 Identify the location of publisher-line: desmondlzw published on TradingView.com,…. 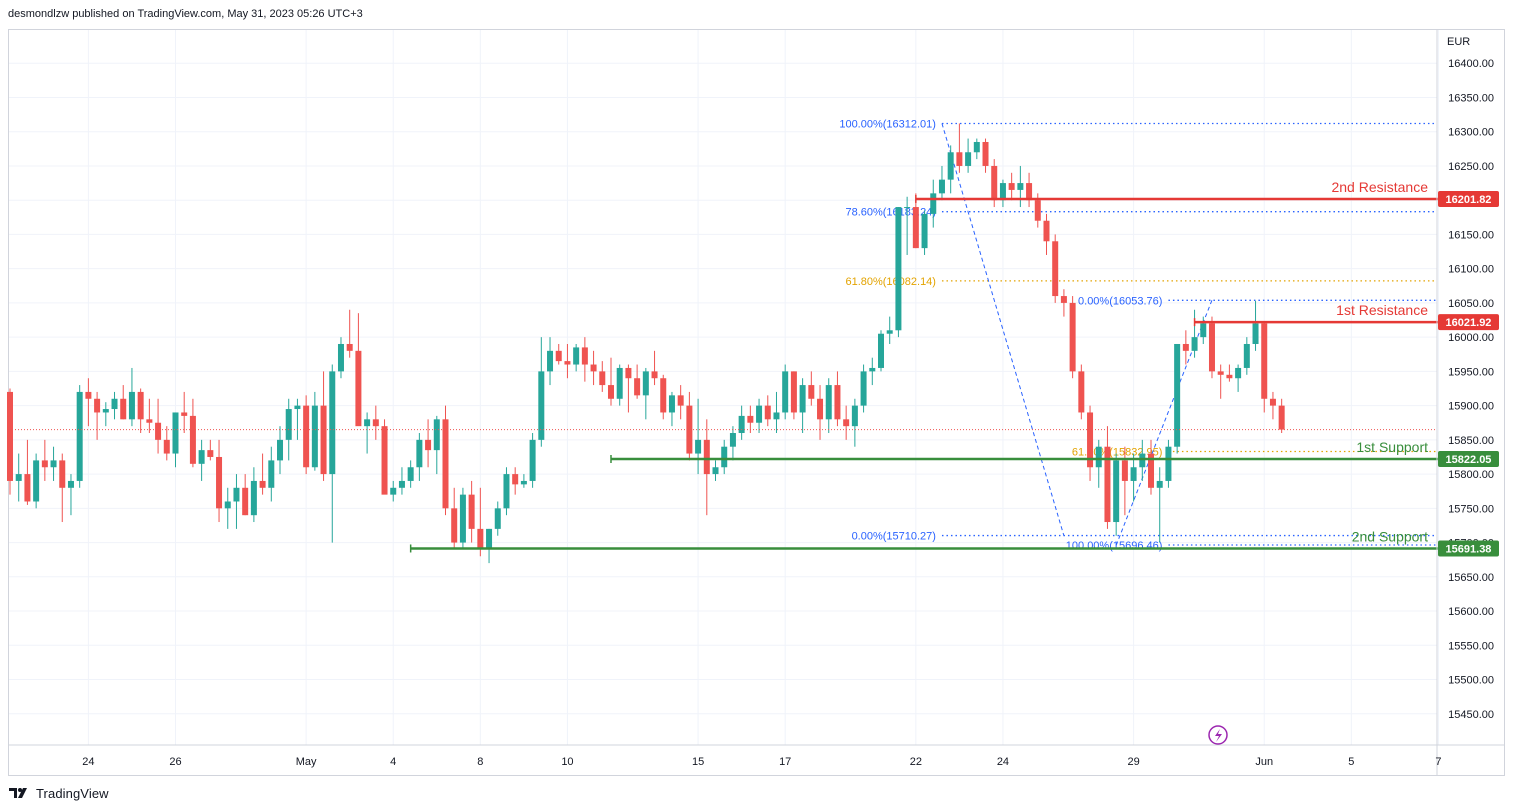
(185, 14).